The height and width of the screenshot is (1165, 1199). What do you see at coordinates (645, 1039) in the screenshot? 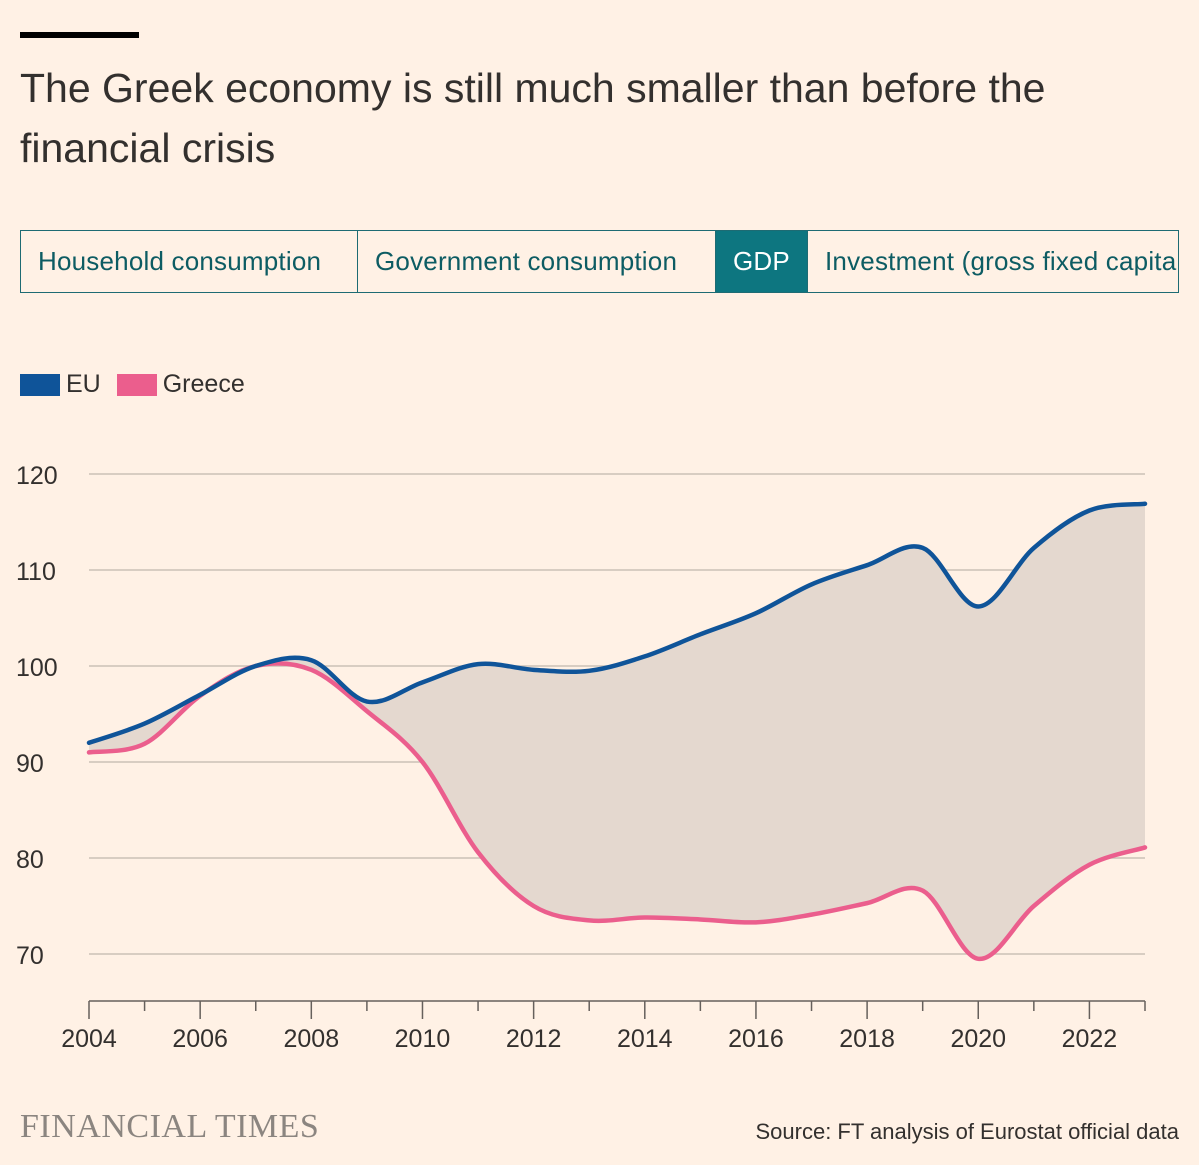
I see `x-tick-label-2014: 2014` at bounding box center [645, 1039].